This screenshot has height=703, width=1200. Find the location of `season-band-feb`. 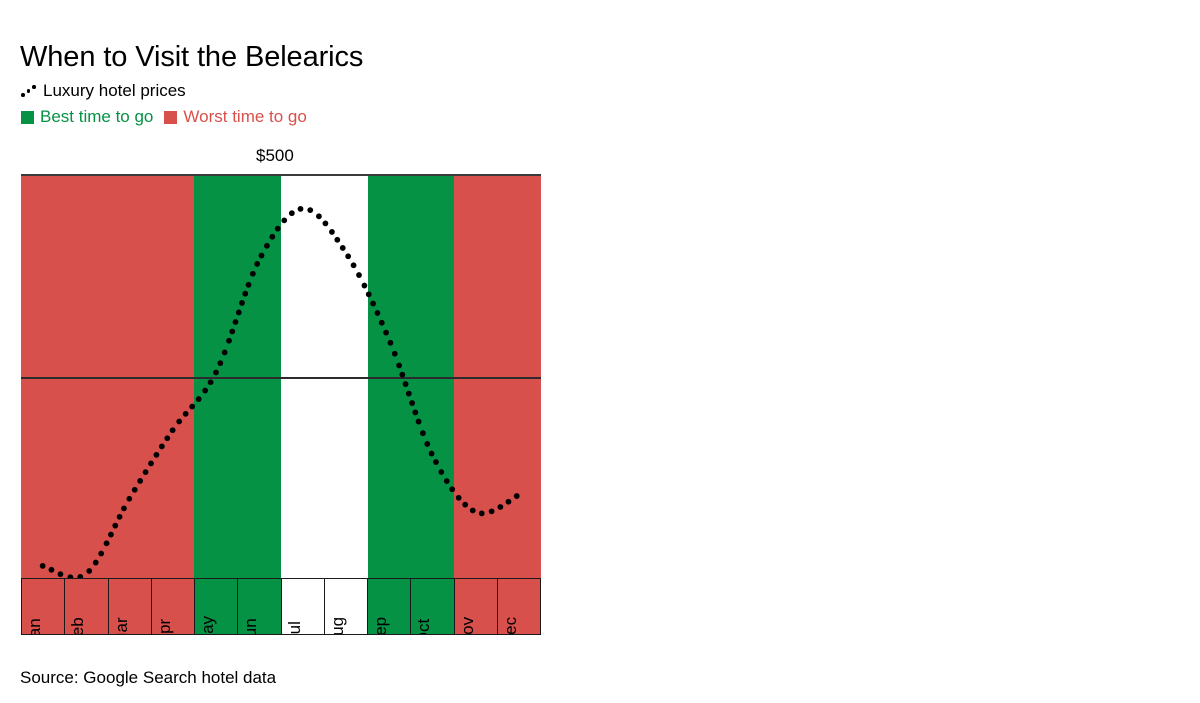

season-band-feb is located at coordinates (86, 376).